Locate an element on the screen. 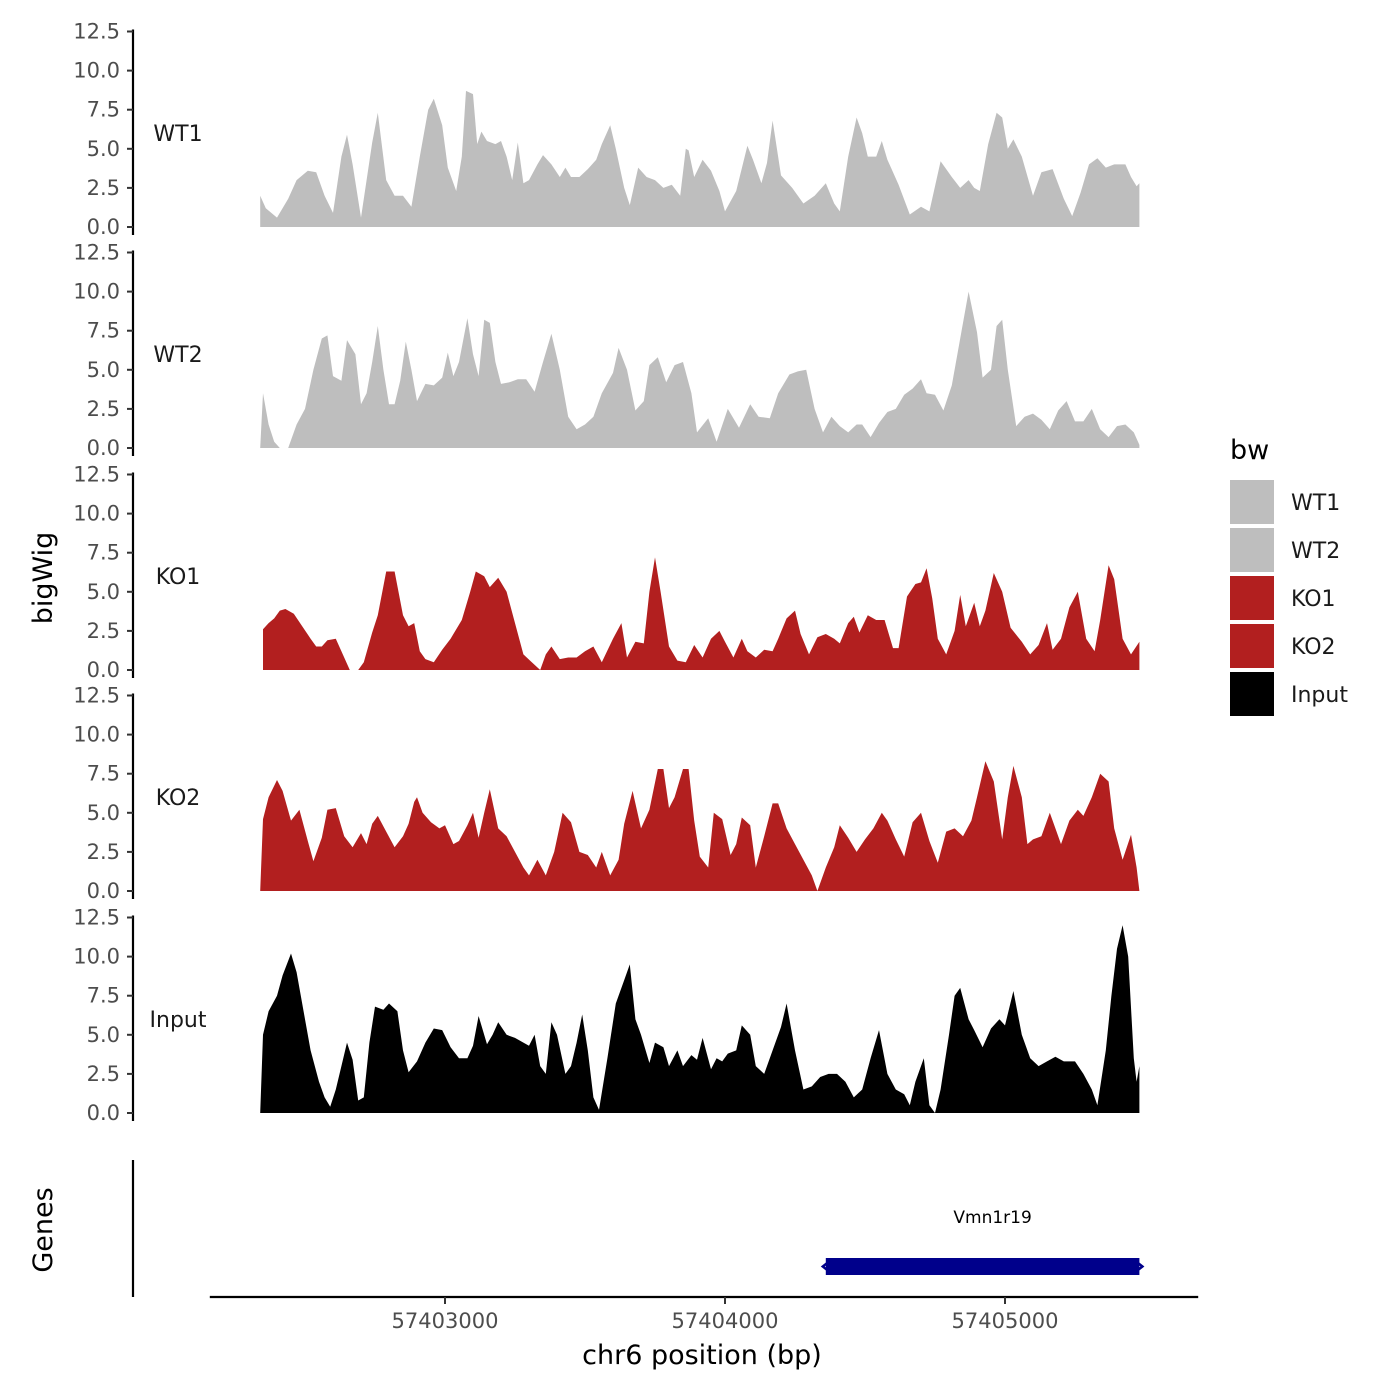 The width and height of the screenshot is (1400, 1400). legend-label: WT2 is located at coordinates (1315, 551).